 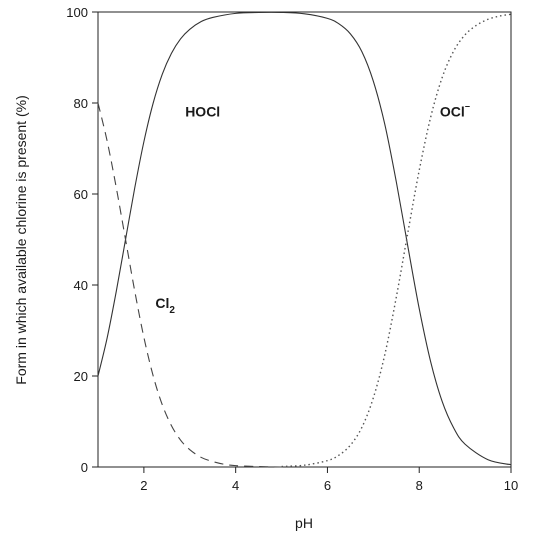 I want to click on series-label: OCl−, so click(x=455, y=111).